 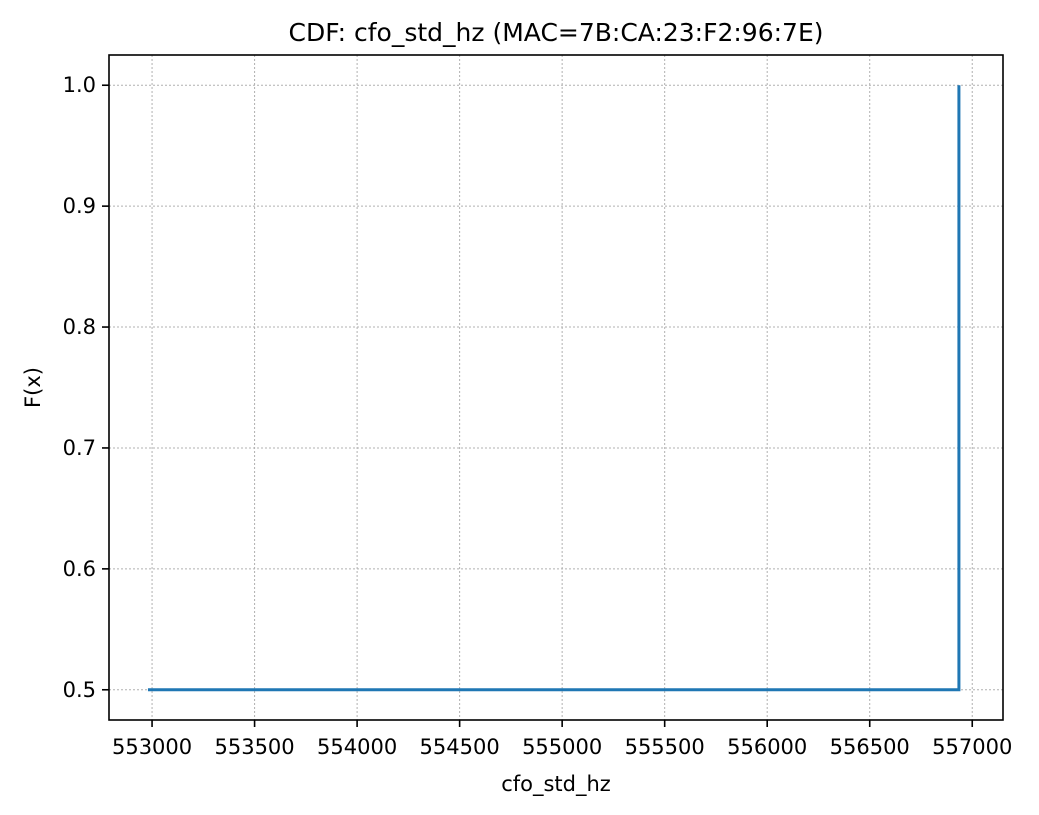 I want to click on y-tick-label: 0.8, so click(x=79, y=327).